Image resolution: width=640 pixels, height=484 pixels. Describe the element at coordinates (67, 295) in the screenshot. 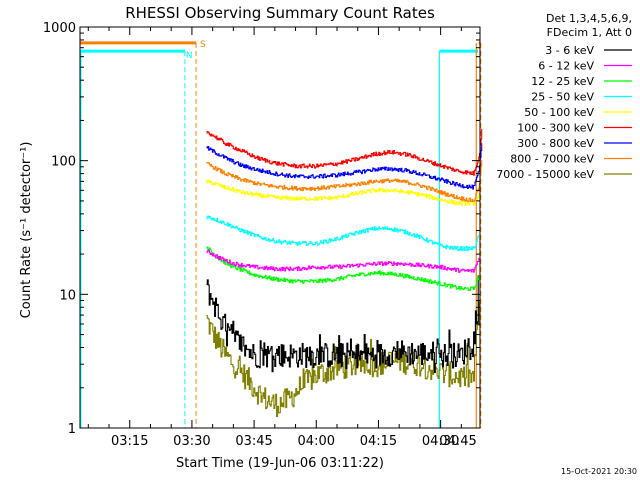

I see `y-tick-label-1: 10` at that location.